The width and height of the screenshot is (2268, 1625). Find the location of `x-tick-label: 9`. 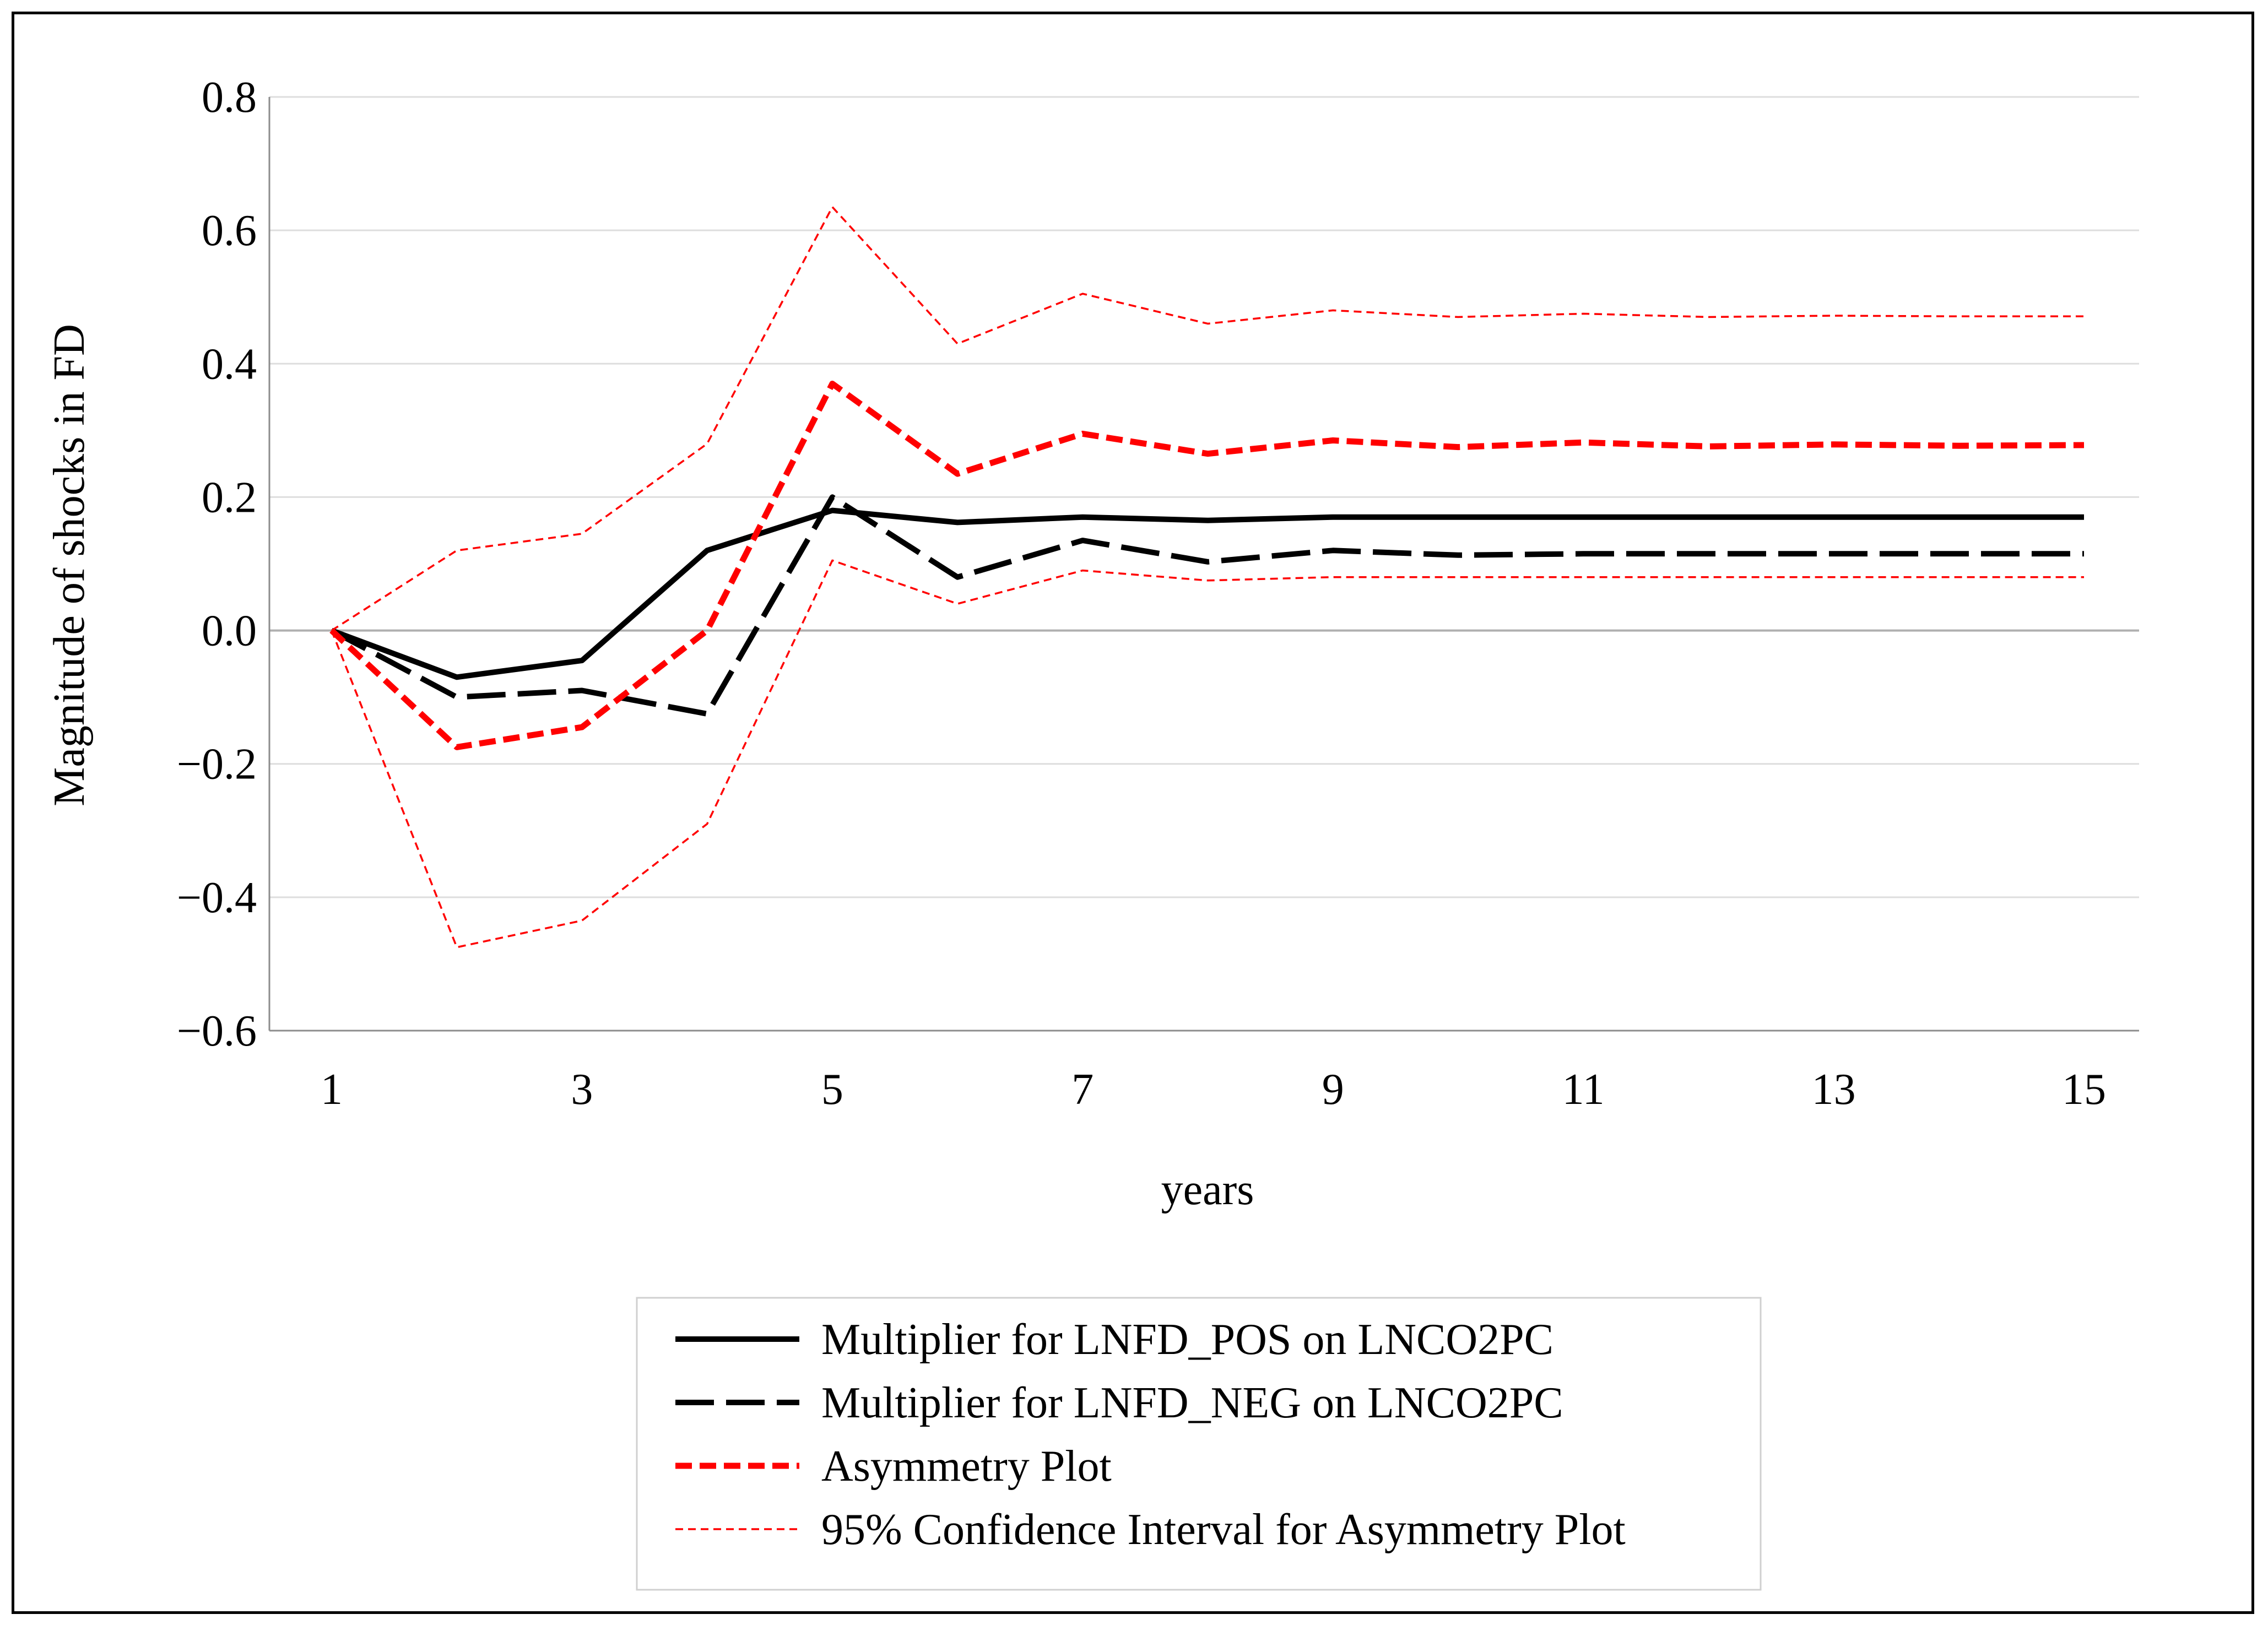

x-tick-label: 9 is located at coordinates (1333, 1089).